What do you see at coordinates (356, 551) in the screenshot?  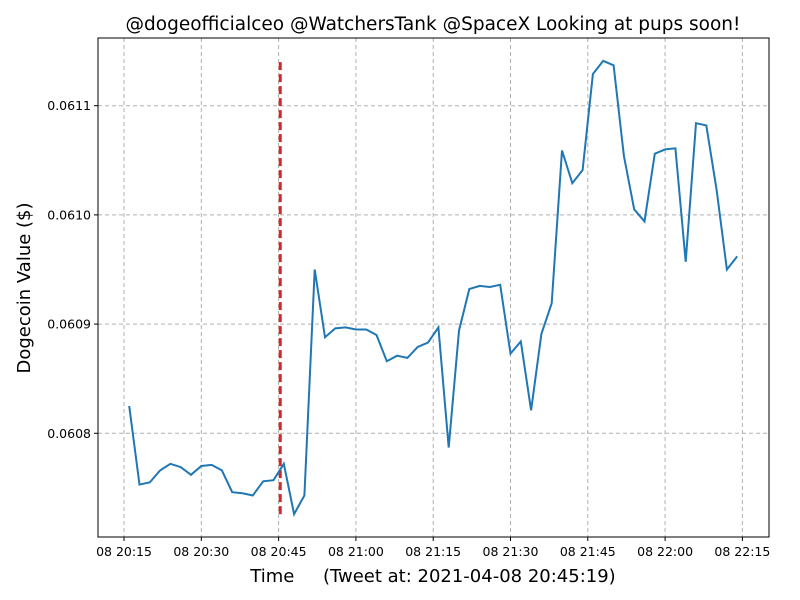 I see `x-tick-label: 08 21:00` at bounding box center [356, 551].